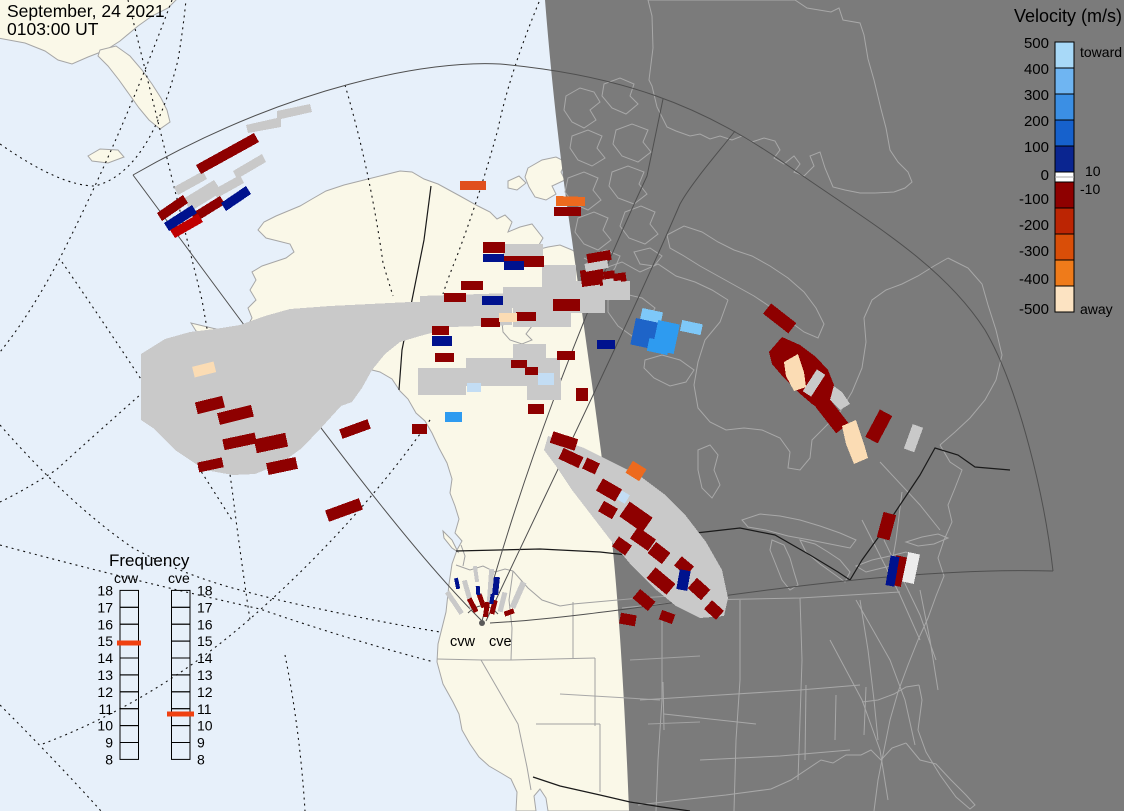  What do you see at coordinates (1101, 52) in the screenshot?
I see `svg-text: toward` at bounding box center [1101, 52].